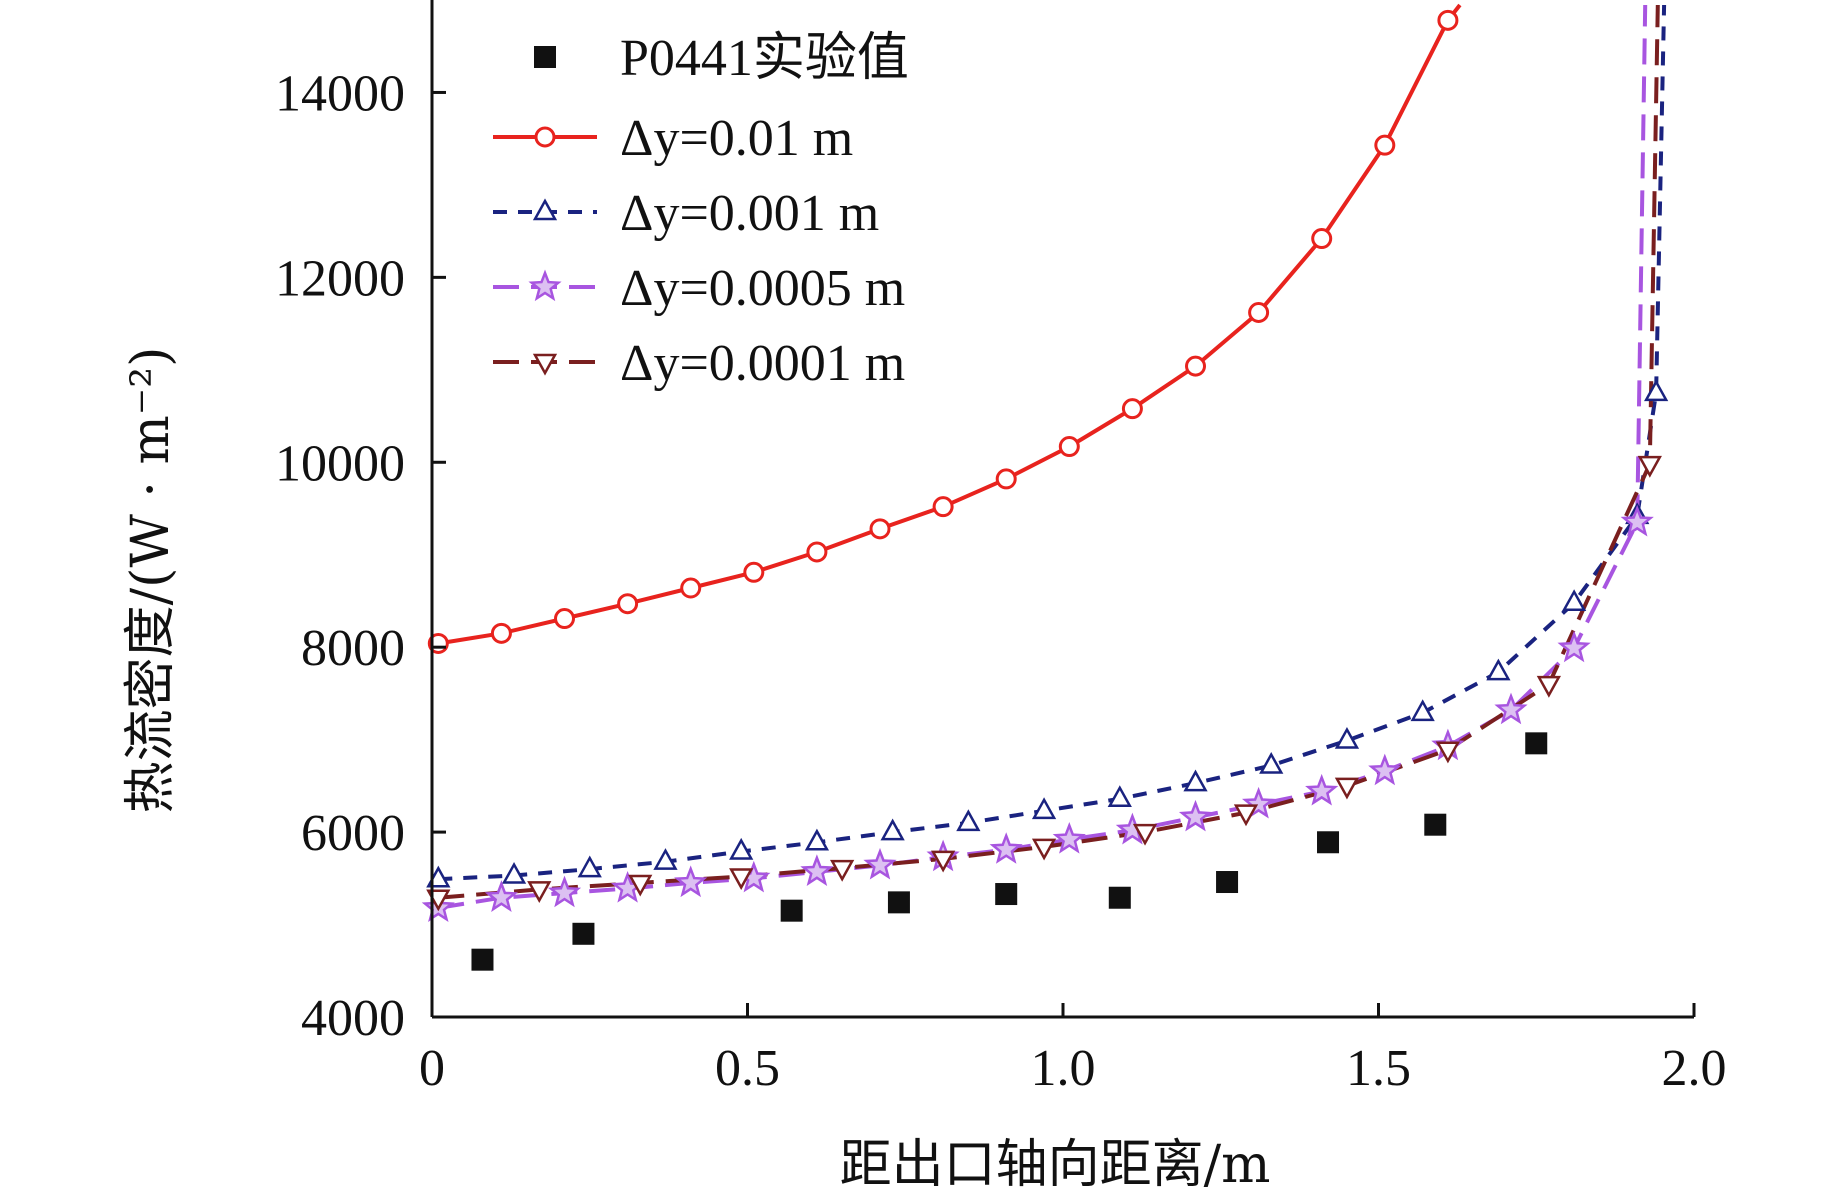 The width and height of the screenshot is (1843, 1193). What do you see at coordinates (432, 1068) in the screenshot?
I see `x-tick-label: 0` at bounding box center [432, 1068].